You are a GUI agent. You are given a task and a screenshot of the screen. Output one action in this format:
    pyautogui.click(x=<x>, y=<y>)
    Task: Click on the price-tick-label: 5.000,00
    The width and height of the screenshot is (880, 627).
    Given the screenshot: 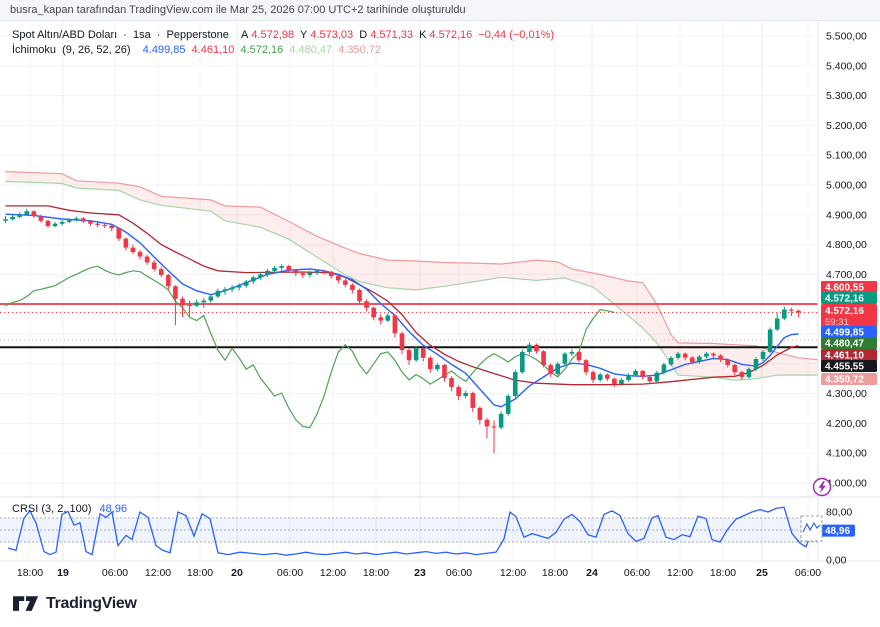 What is the action you would take?
    pyautogui.click(x=846, y=186)
    